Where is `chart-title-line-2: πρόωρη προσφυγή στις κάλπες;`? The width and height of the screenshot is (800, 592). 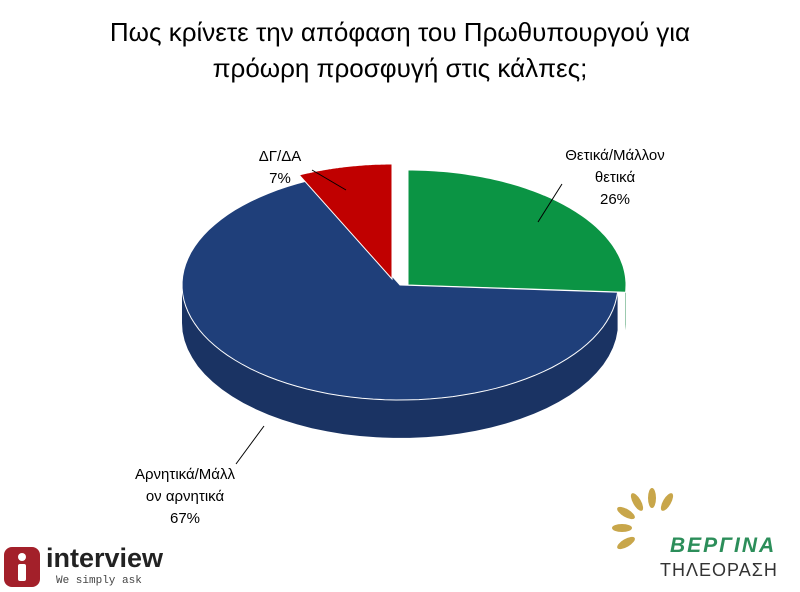
chart-title-line-2: πρόωρη προσφυγή στις κάλπες; is located at coordinates (400, 68).